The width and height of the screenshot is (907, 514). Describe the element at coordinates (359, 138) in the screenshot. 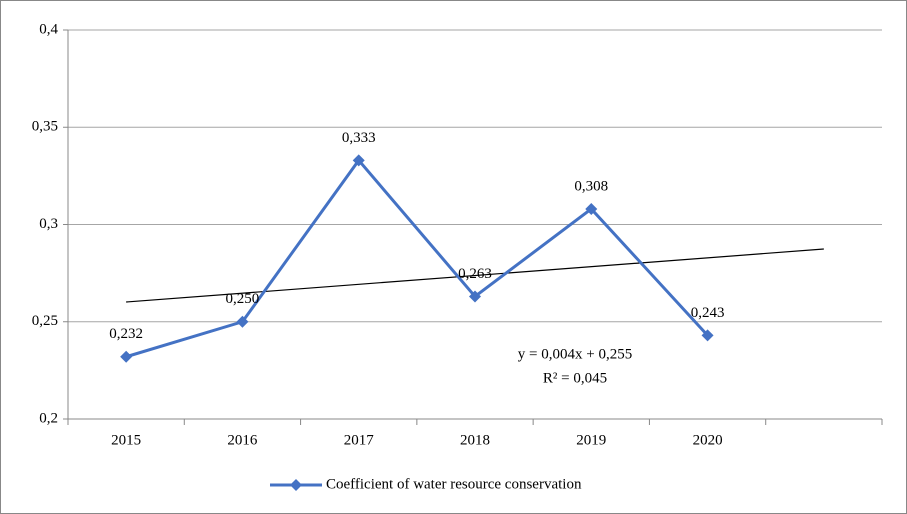

I see `data-label: 0,333` at that location.